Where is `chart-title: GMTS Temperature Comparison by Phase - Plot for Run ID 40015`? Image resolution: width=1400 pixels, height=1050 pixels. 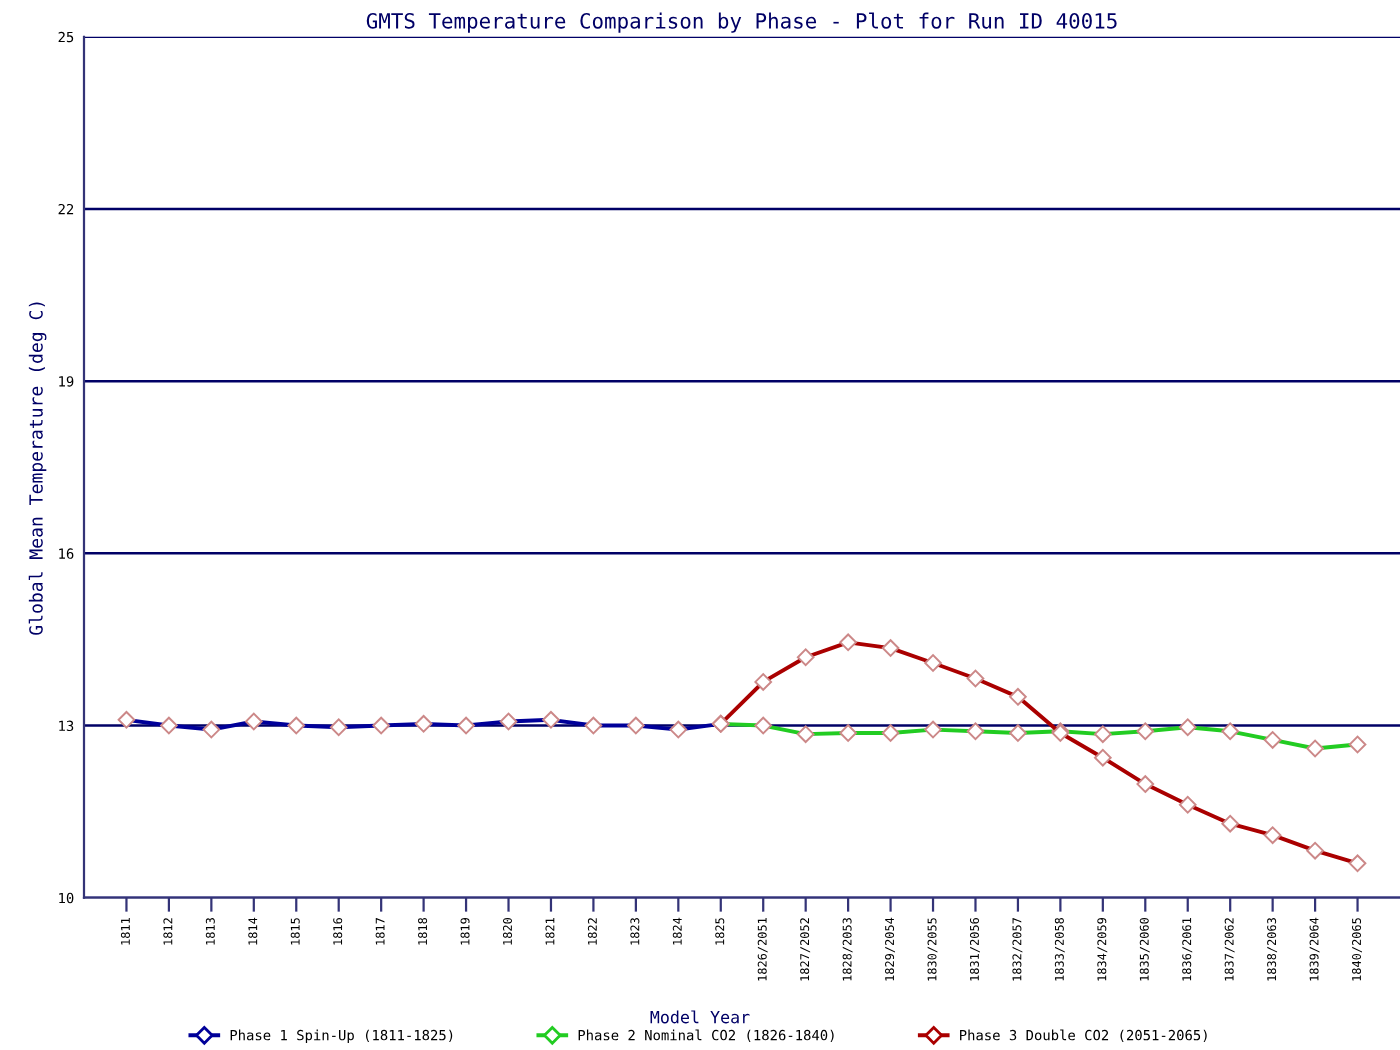 chart-title: GMTS Temperature Comparison by Phase - Plot for Run ID 40015 is located at coordinates (741, 22).